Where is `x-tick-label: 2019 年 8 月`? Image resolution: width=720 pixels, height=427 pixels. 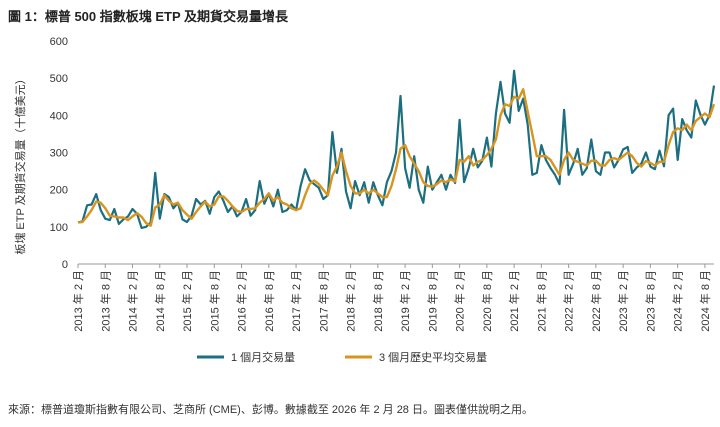 x-tick-label: 2019 年 8 月 is located at coordinates (432, 301).